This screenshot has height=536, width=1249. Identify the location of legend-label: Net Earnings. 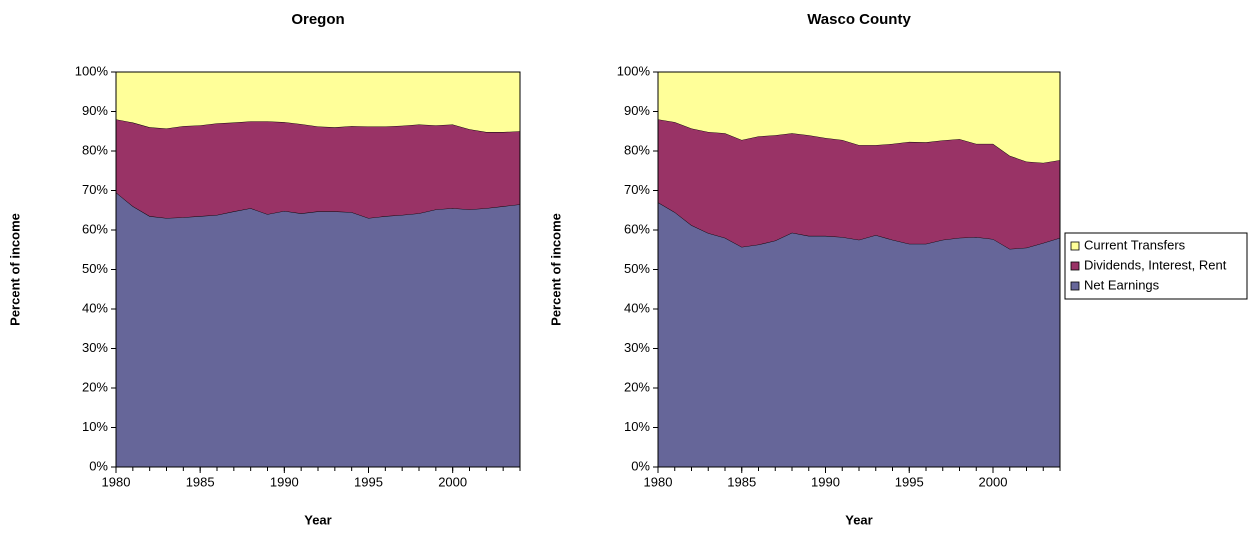
(1122, 284).